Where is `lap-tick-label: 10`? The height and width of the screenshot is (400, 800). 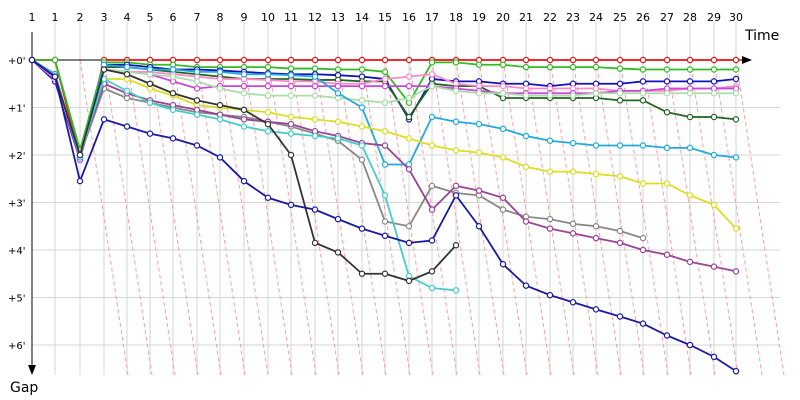 lap-tick-label: 10 is located at coordinates (268, 17).